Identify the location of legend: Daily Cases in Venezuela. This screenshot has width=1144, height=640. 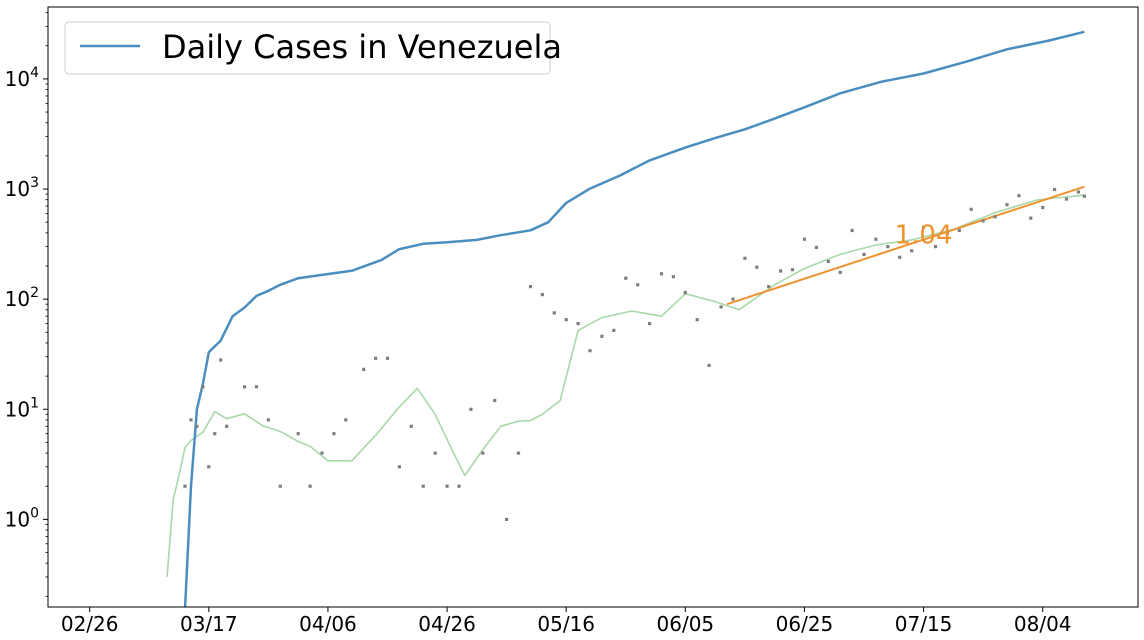
(313, 48).